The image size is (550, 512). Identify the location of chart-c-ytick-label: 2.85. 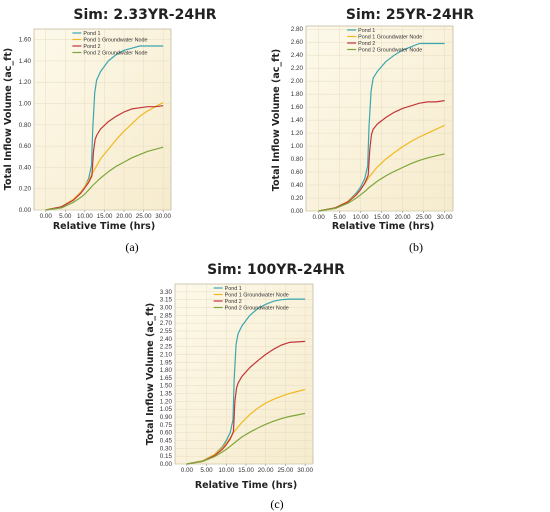
(166, 315).